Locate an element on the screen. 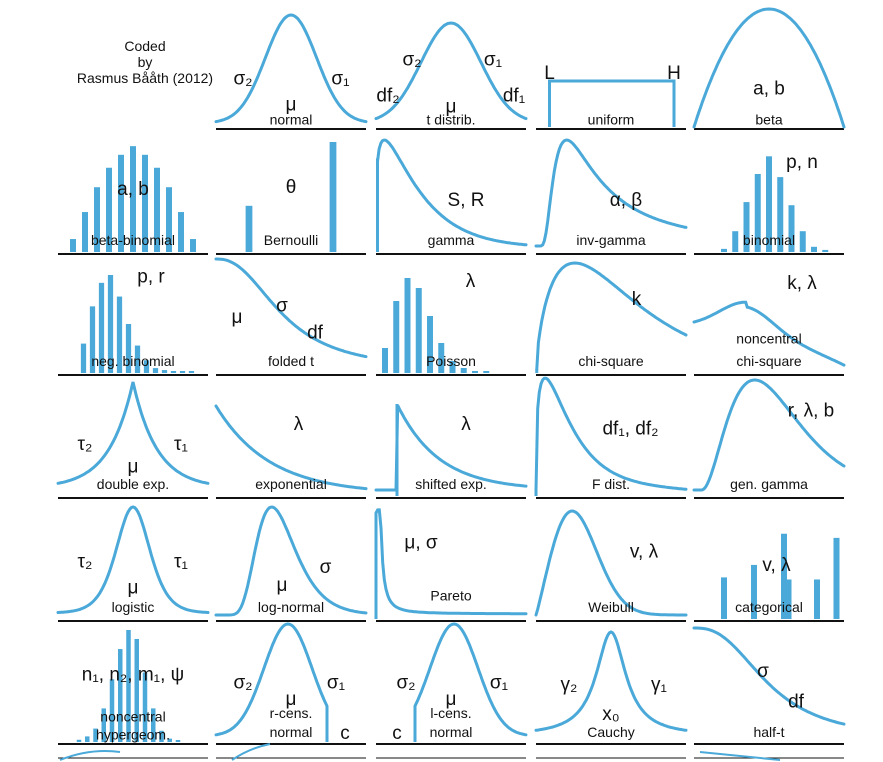  credit-line-2: by is located at coordinates (145, 62).